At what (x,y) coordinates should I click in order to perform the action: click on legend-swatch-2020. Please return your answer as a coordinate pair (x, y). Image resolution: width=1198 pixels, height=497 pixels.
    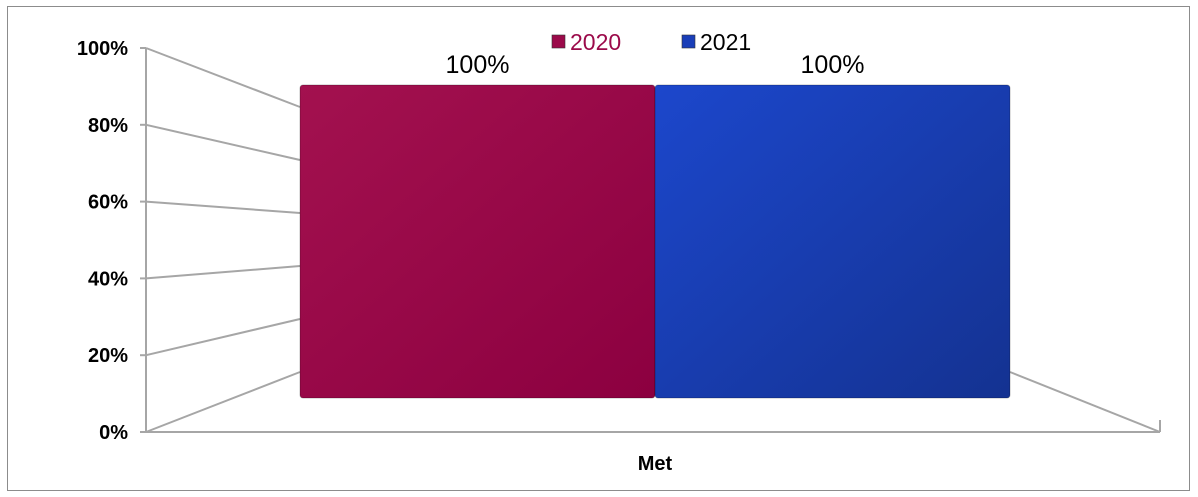
    Looking at the image, I should click on (558, 41).